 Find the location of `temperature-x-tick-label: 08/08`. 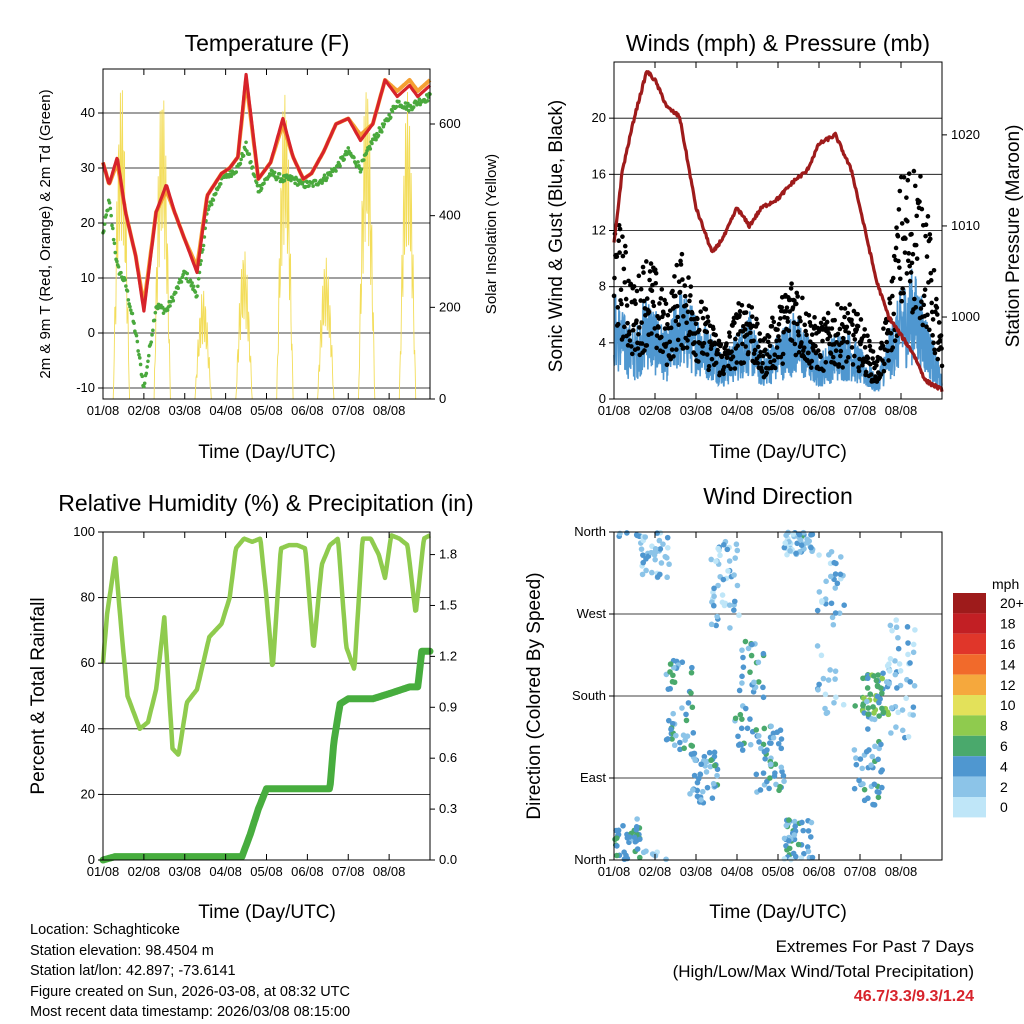

temperature-x-tick-label: 08/08 is located at coordinates (389, 410).